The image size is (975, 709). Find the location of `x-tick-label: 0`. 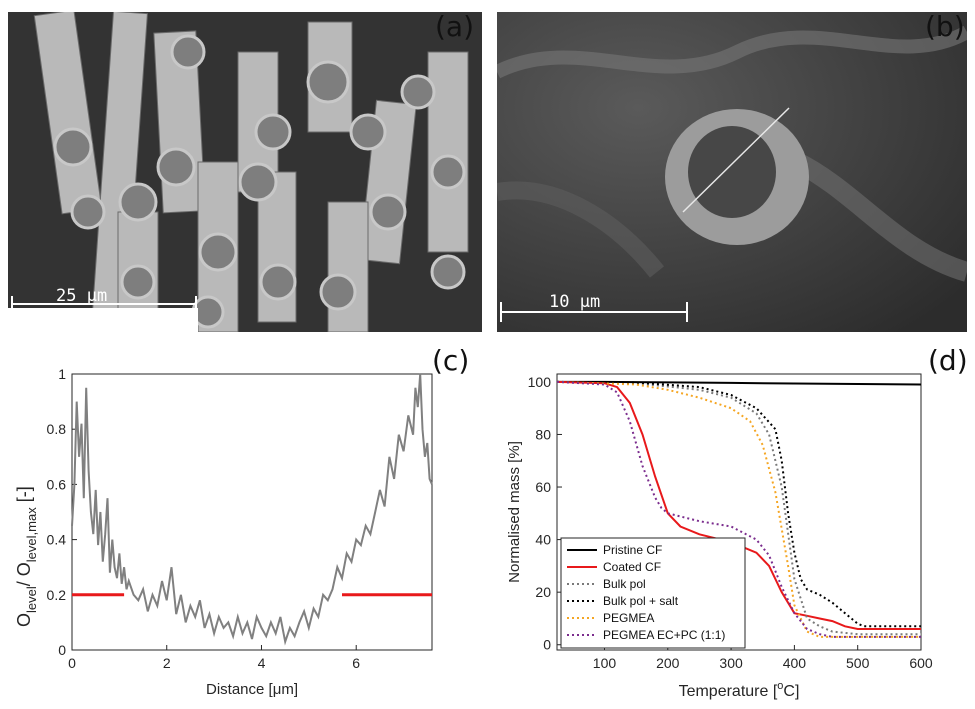

x-tick-label: 0 is located at coordinates (72, 663).